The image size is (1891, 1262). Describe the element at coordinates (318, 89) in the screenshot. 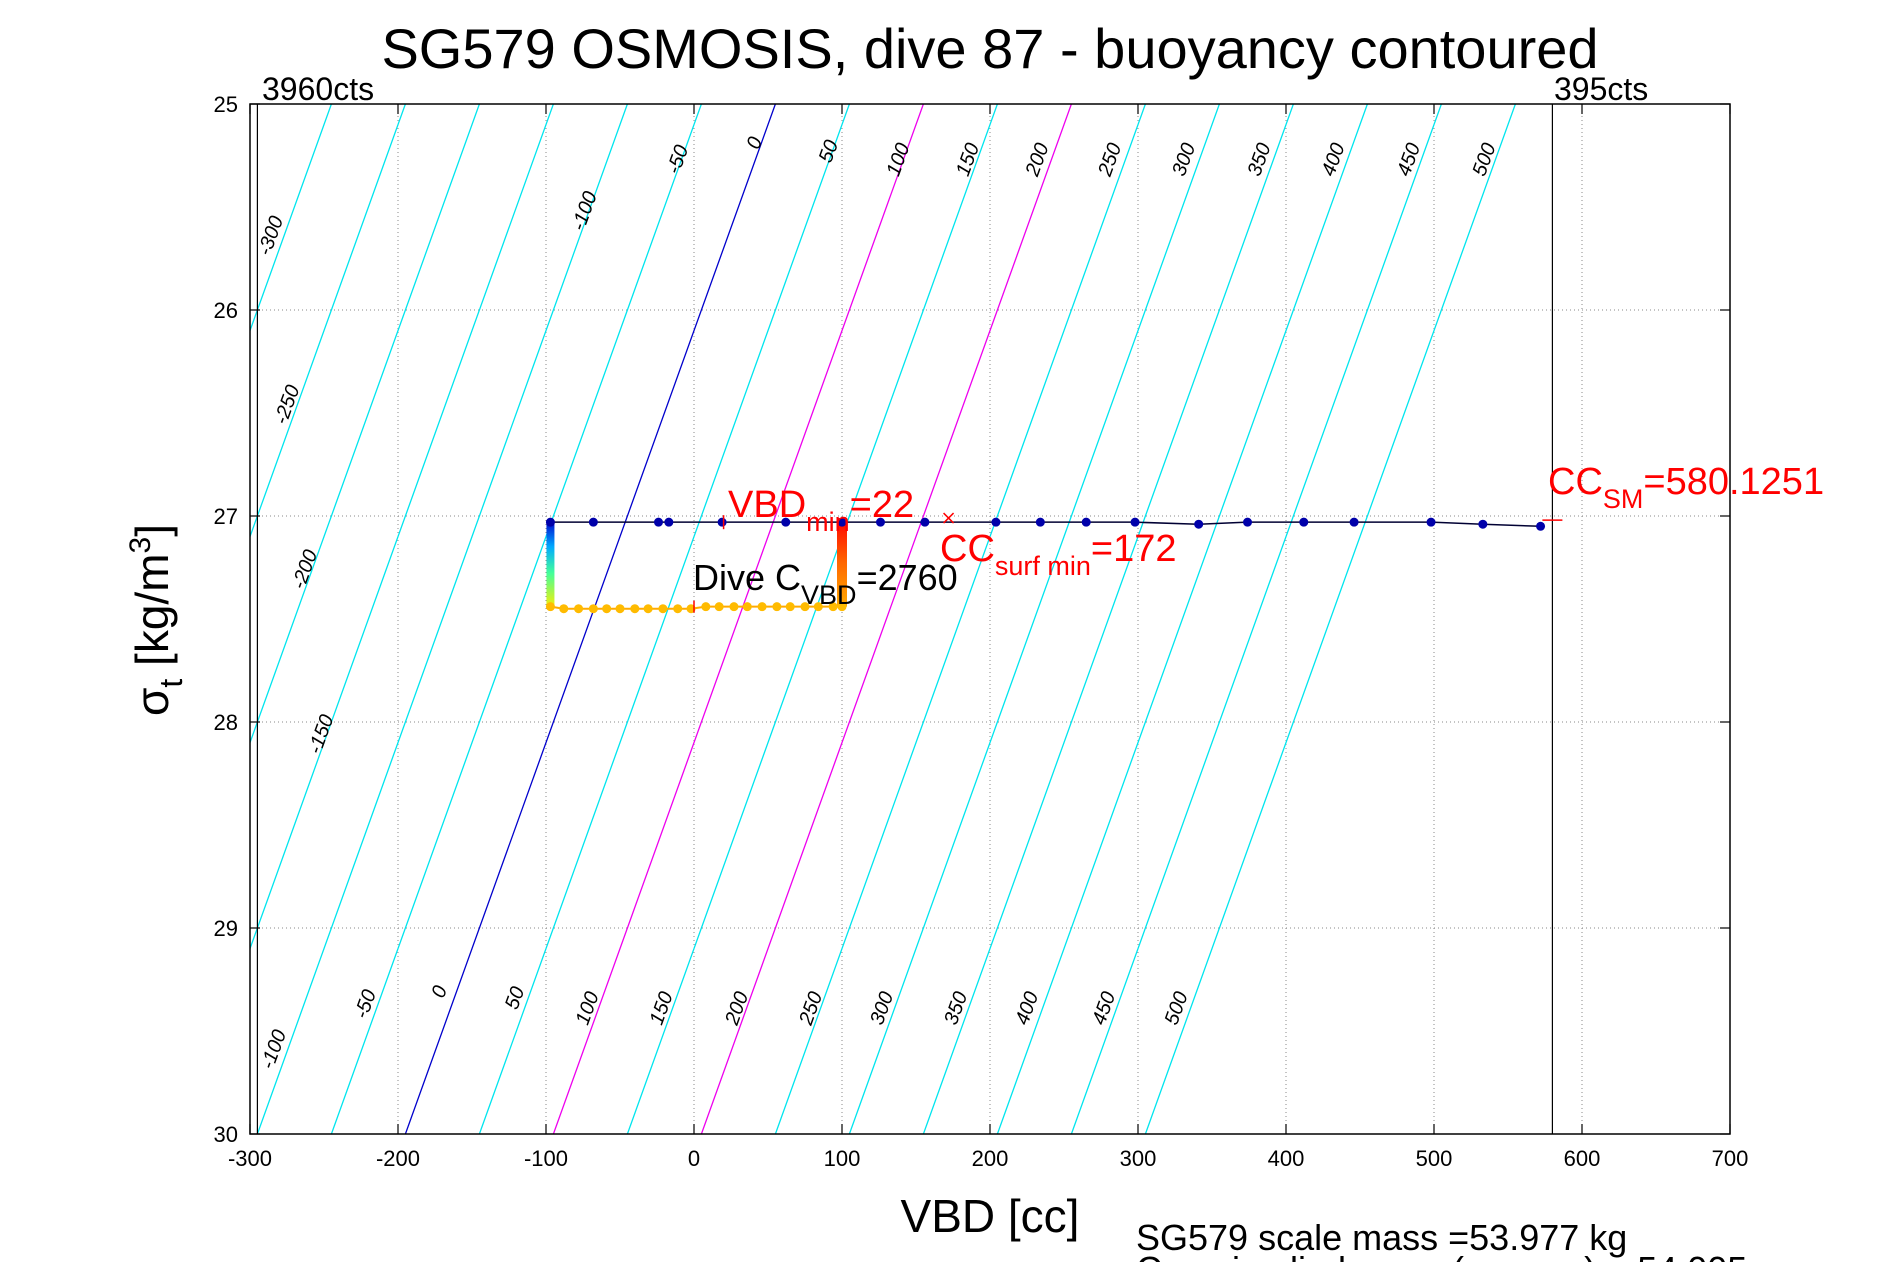

I see `left-counts-label: 3960cts` at that location.